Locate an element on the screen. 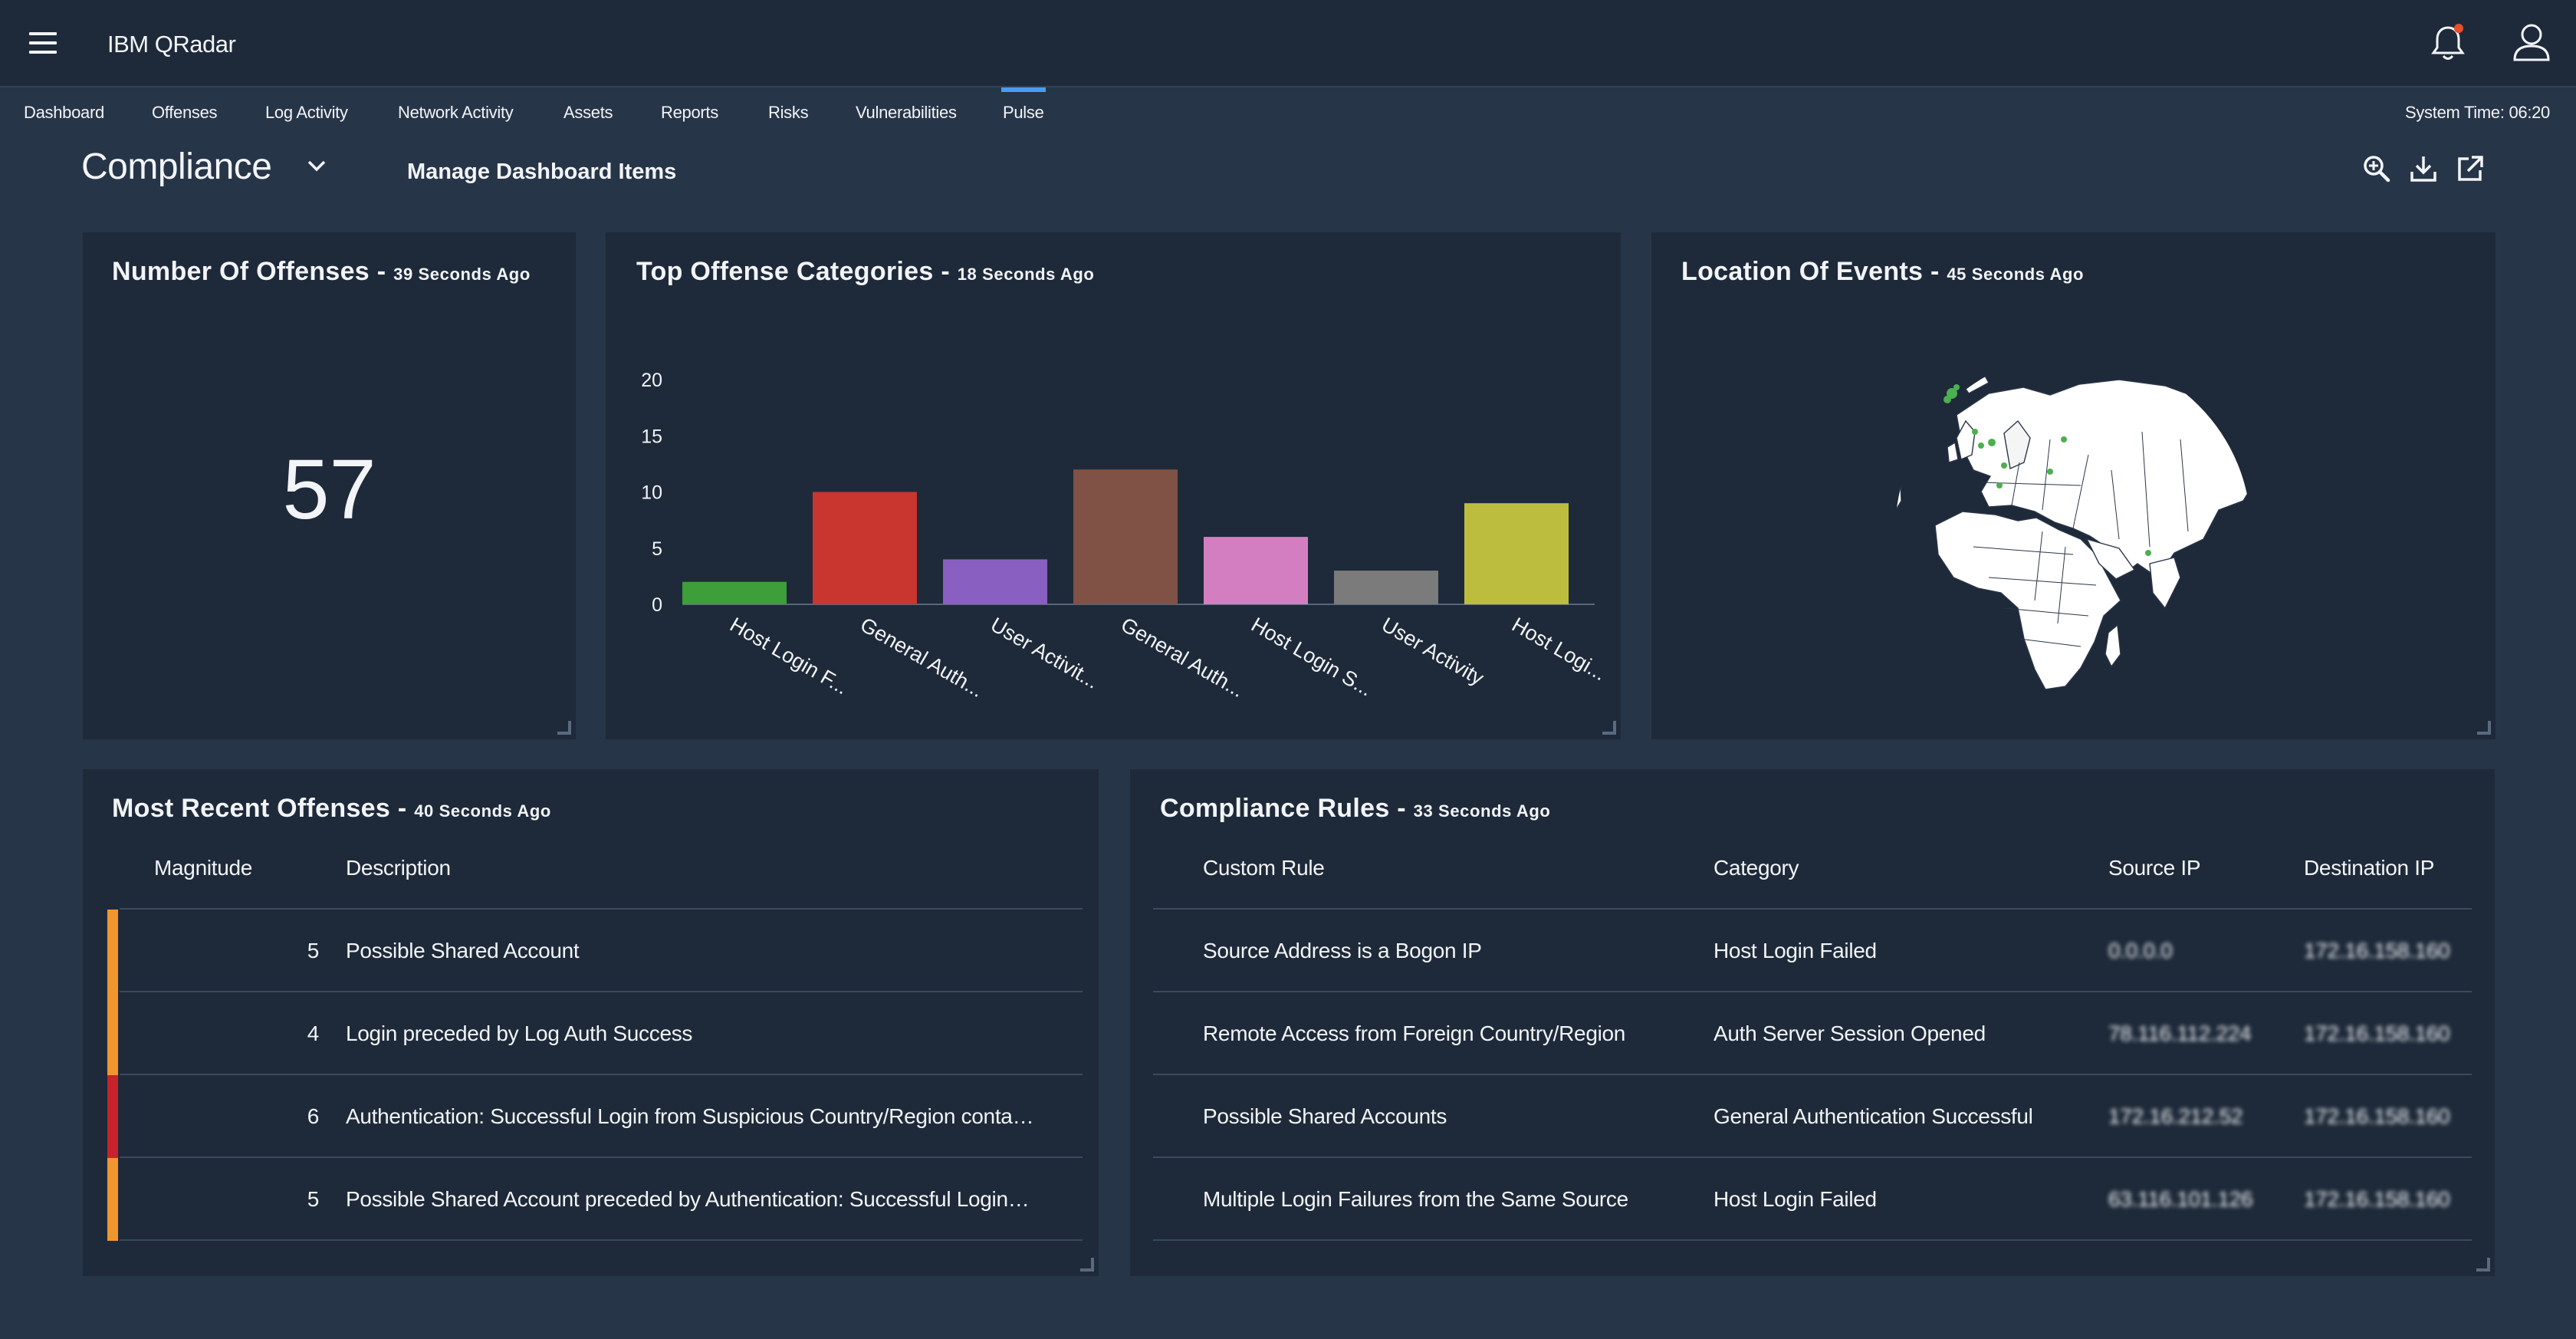 The width and height of the screenshot is (2576, 1339). source-ip-cell: 78.116.112.224 is located at coordinates (2180, 1033).